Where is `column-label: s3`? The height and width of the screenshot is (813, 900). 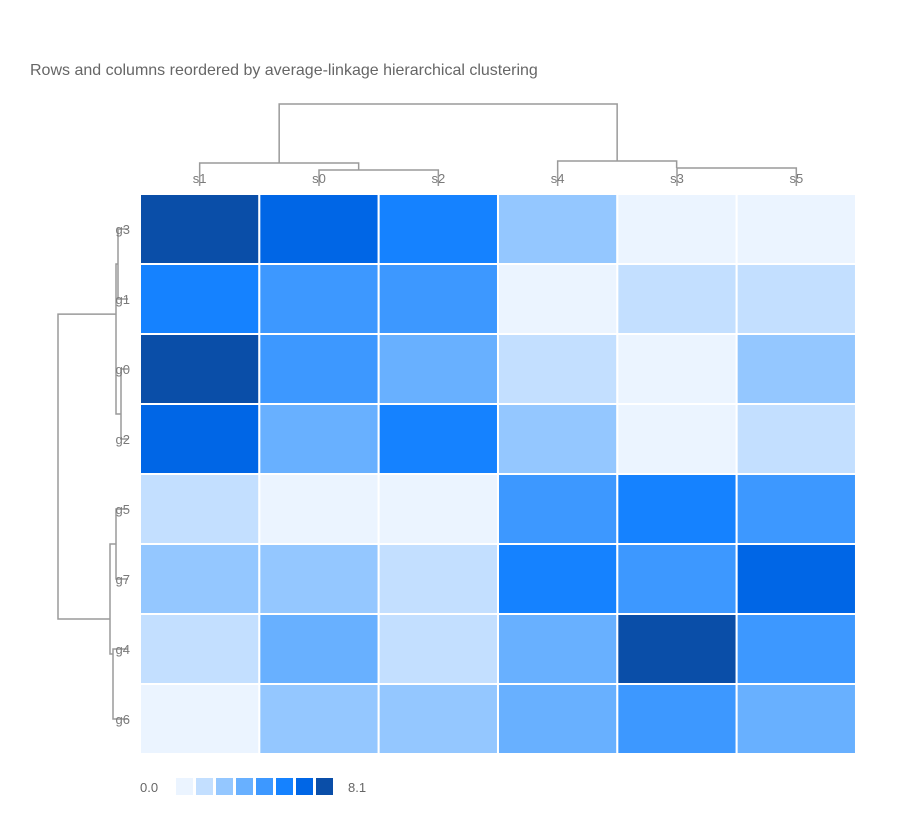 column-label: s3 is located at coordinates (677, 178).